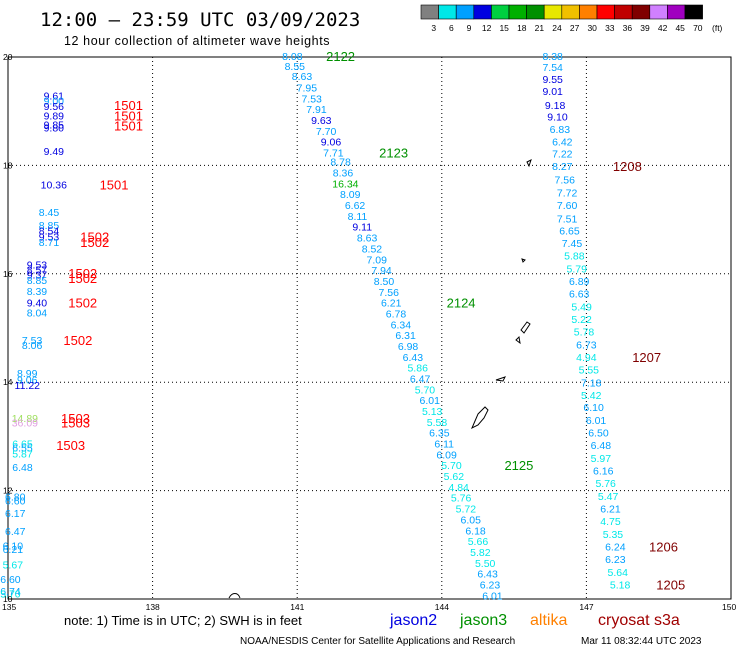 This screenshot has height=650, width=740. I want to click on wave-height-value: 6.23, so click(615, 560).